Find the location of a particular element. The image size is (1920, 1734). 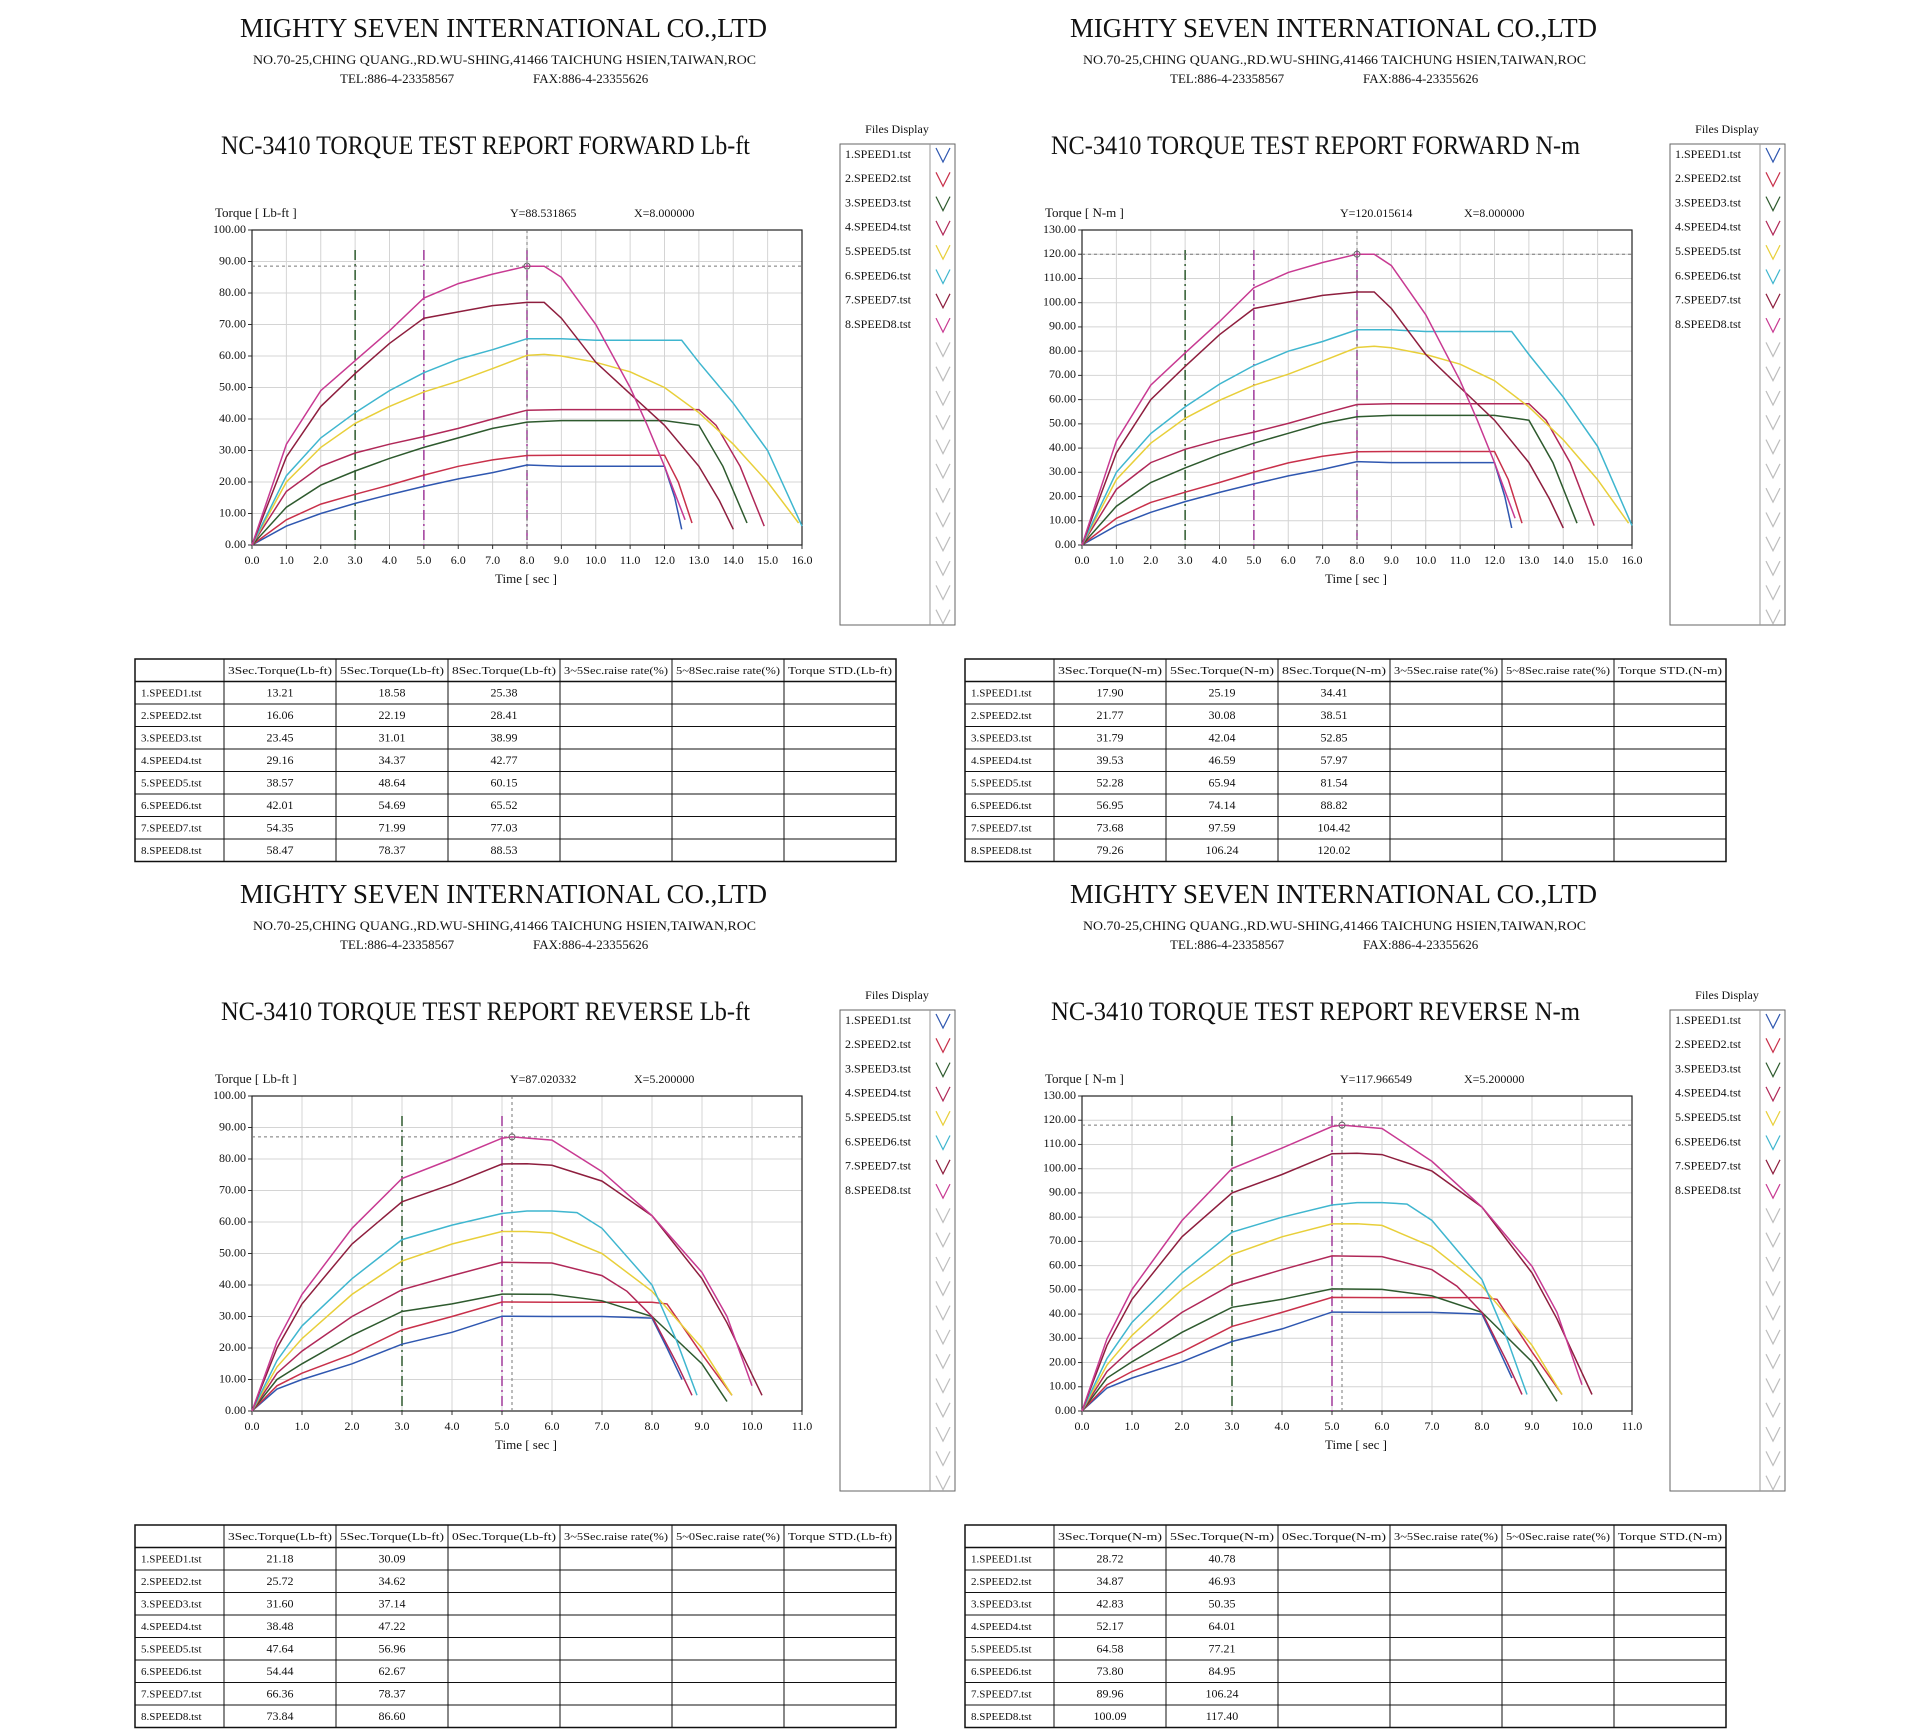

y-tick-label: 10.00 is located at coordinates (232, 1378).